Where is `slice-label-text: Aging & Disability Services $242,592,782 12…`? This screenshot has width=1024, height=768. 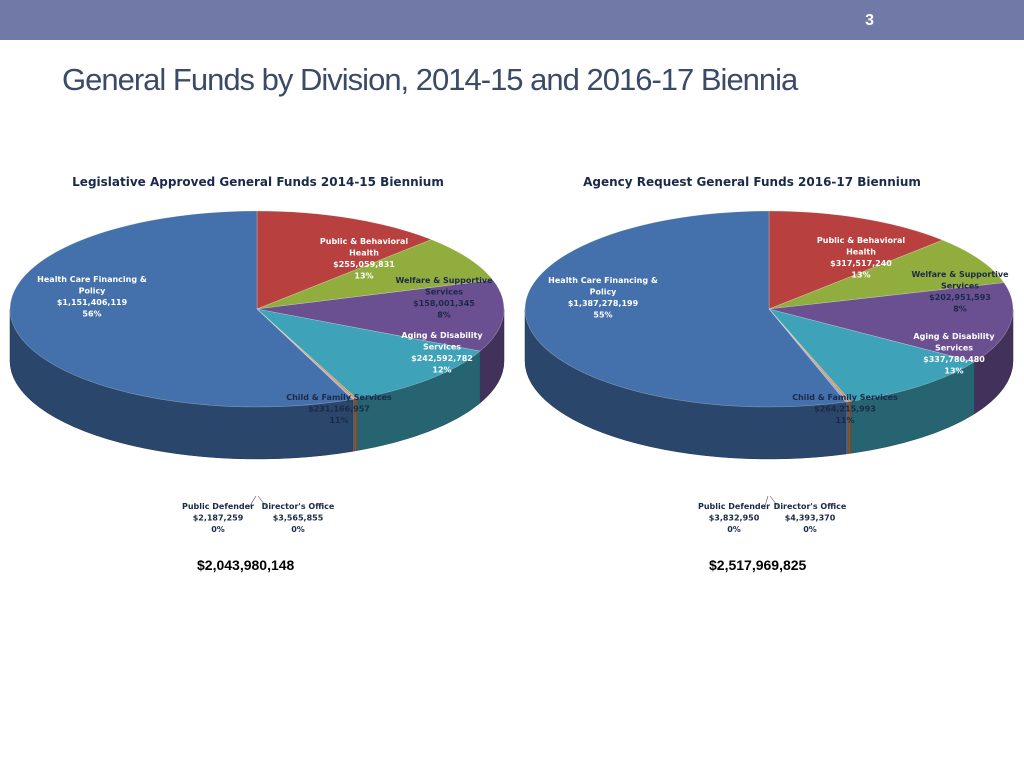
slice-label-text: Aging & Disability Services $242,592,782 12… is located at coordinates (442, 353).